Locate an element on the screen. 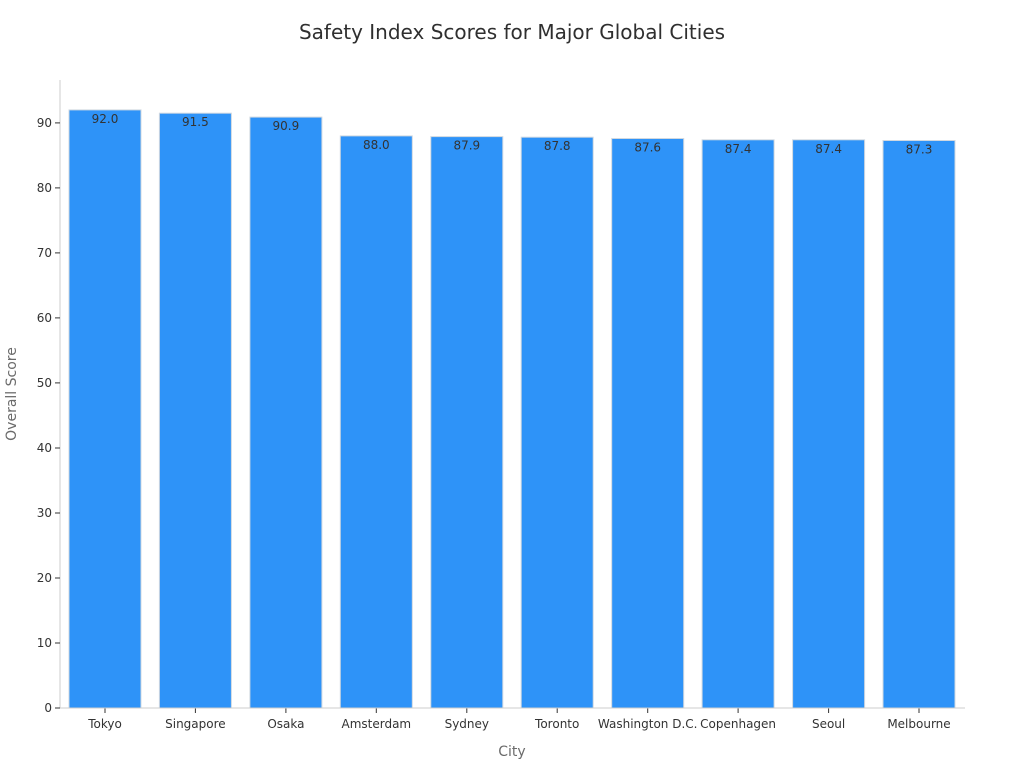  y-tick-label: 80 is located at coordinates (44, 188).